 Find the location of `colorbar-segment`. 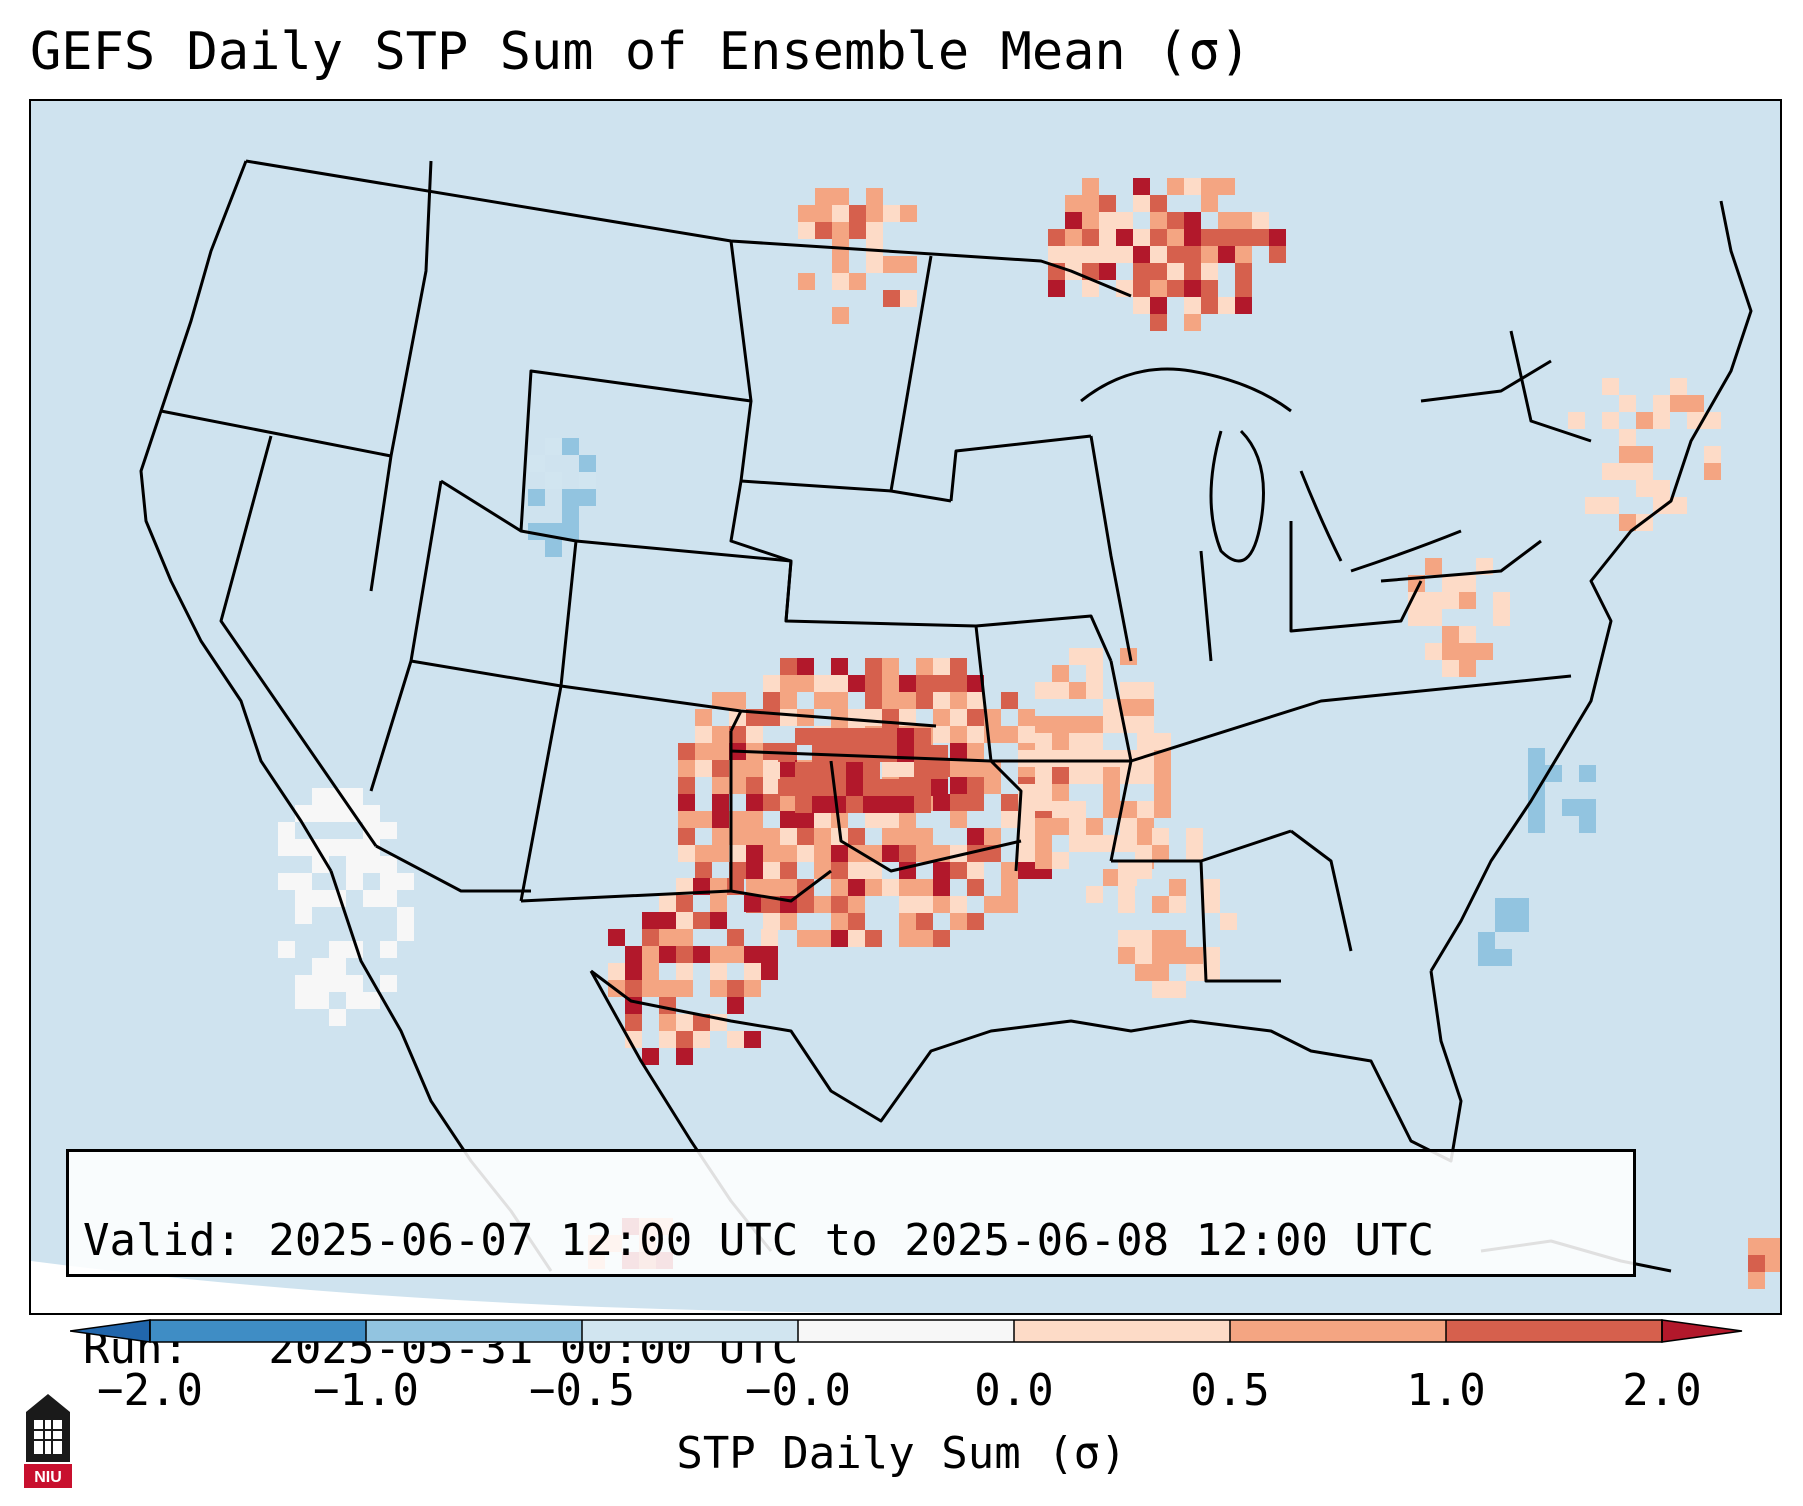

colorbar-segment is located at coordinates (1554, 1331).